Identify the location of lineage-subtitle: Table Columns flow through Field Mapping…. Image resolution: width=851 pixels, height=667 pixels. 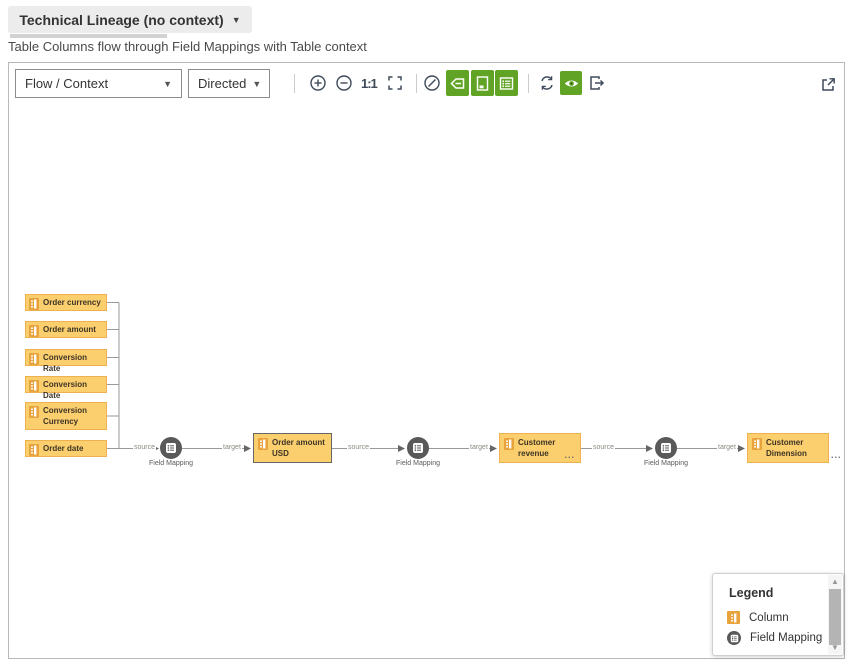
(187, 46).